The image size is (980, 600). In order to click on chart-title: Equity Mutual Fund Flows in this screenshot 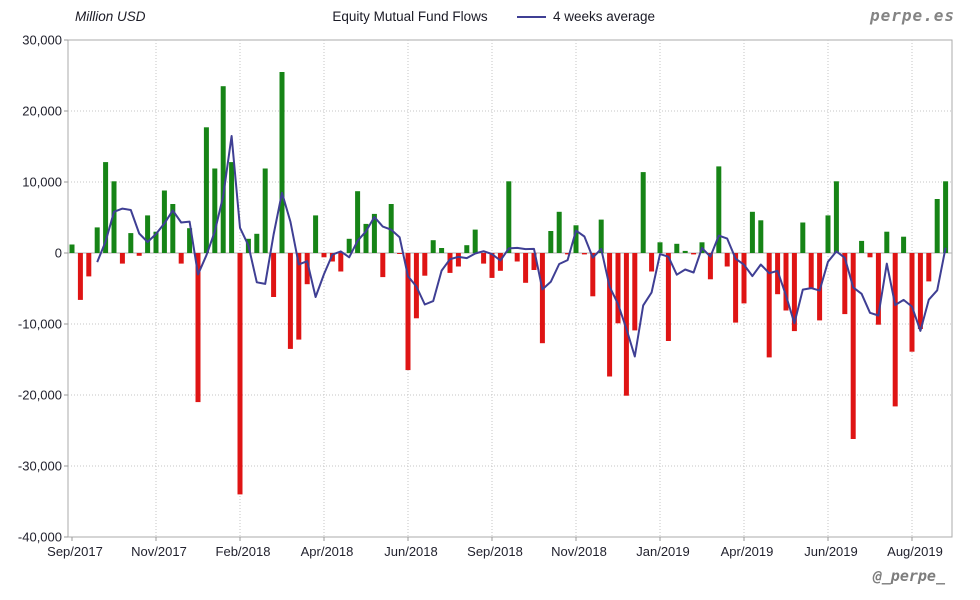, I will do `click(410, 16)`.